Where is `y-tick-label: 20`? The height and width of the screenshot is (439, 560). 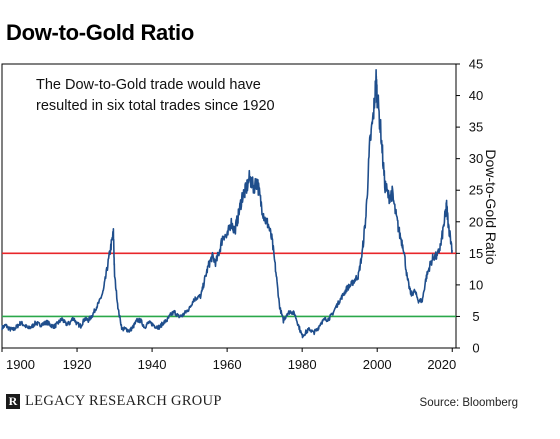
y-tick-label: 20 is located at coordinates (476, 221).